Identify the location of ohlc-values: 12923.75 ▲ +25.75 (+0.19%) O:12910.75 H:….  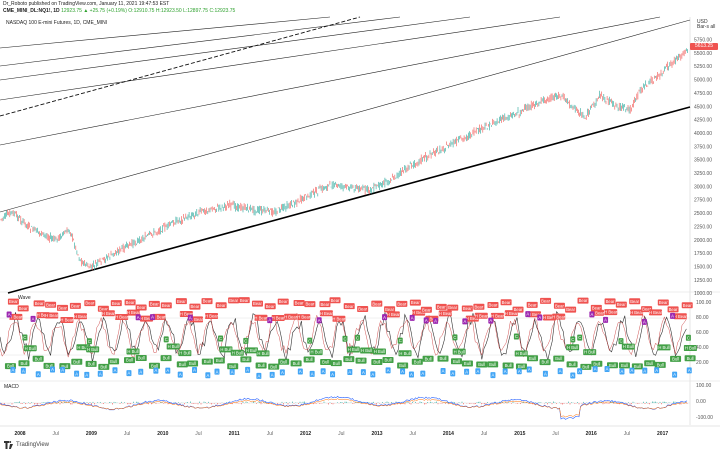
(148, 11).